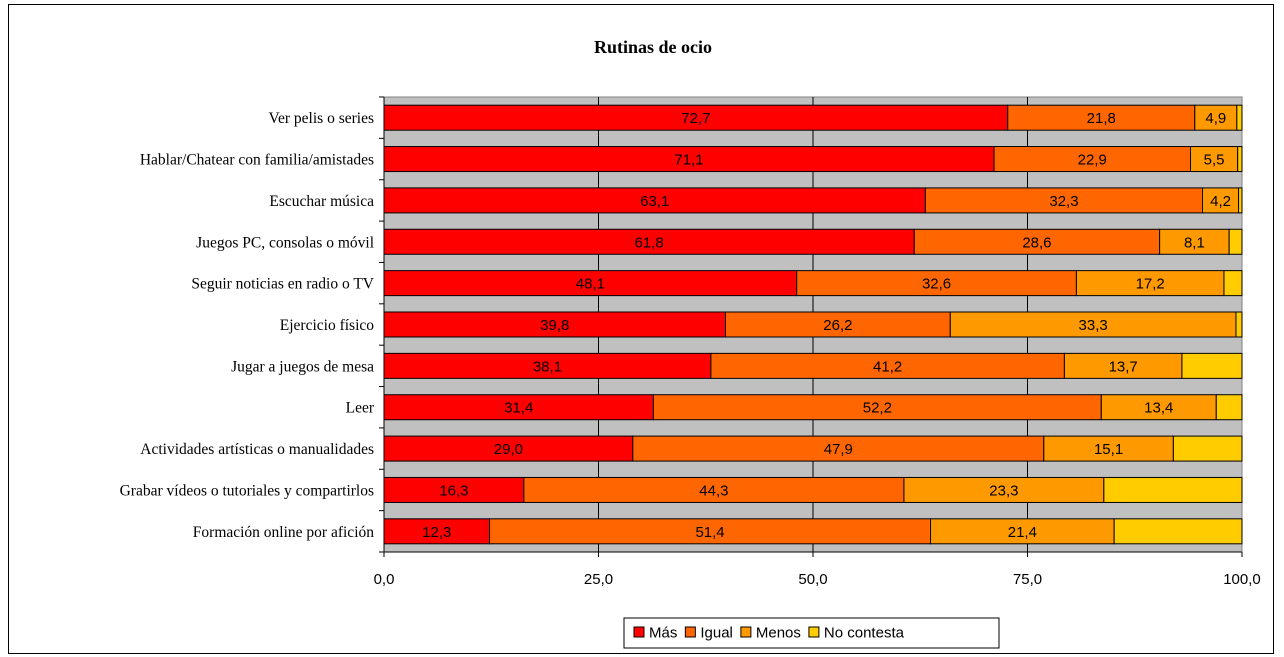 The height and width of the screenshot is (657, 1284). I want to click on data-label: 28,6, so click(1036, 242).